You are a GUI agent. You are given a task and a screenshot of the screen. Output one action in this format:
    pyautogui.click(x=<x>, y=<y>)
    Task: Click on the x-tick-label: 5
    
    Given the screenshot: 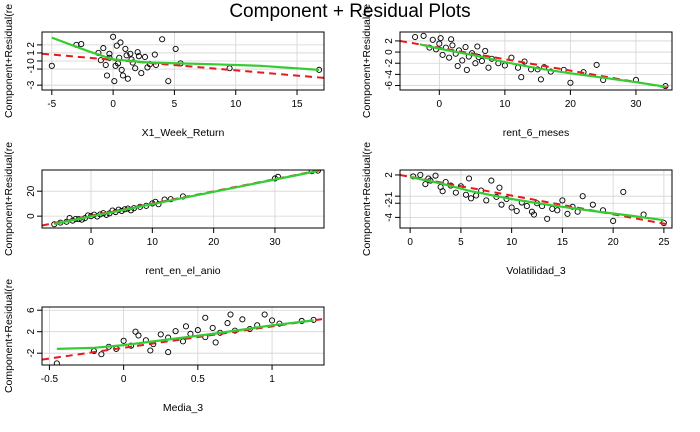 What is the action you would take?
    pyautogui.click(x=175, y=104)
    